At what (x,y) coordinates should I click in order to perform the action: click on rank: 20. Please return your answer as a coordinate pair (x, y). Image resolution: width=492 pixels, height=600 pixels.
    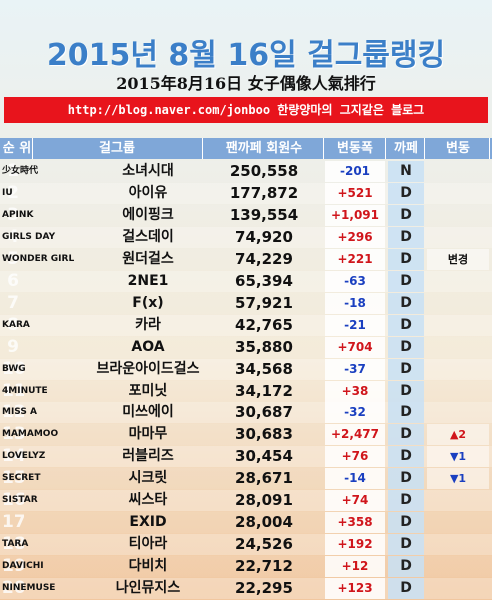
    Looking at the image, I should click on (13, 588).